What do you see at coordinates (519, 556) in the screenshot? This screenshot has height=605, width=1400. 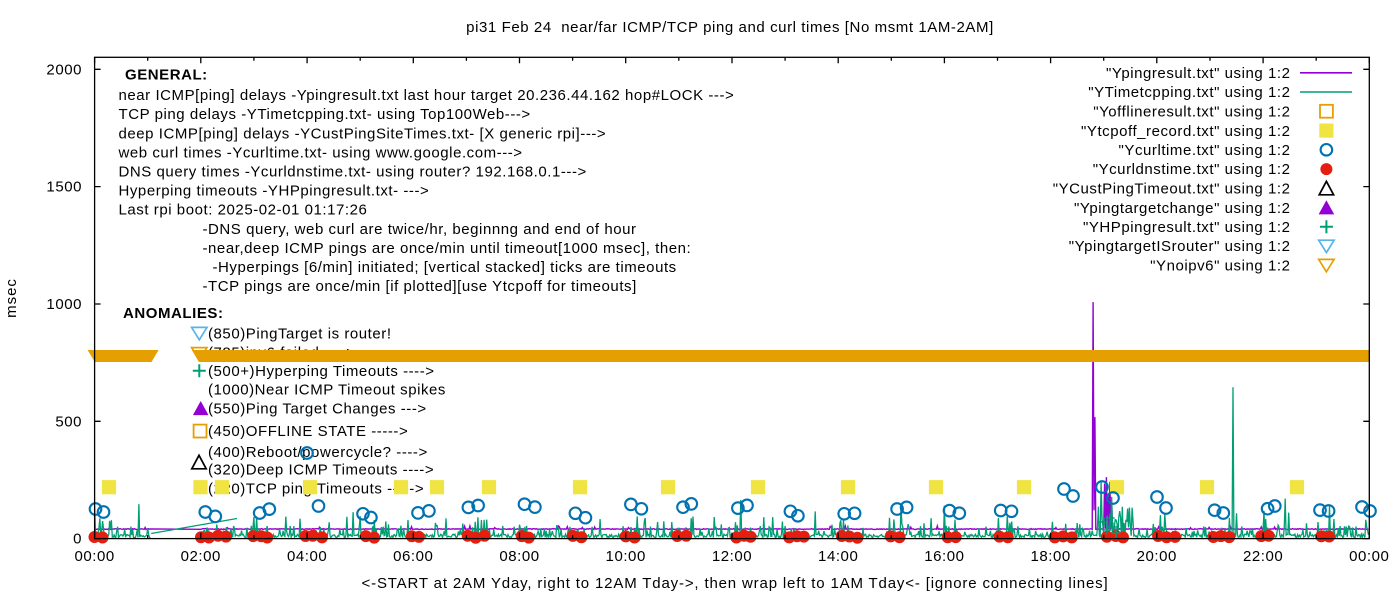 I see `svg-text: 08:00` at bounding box center [519, 556].